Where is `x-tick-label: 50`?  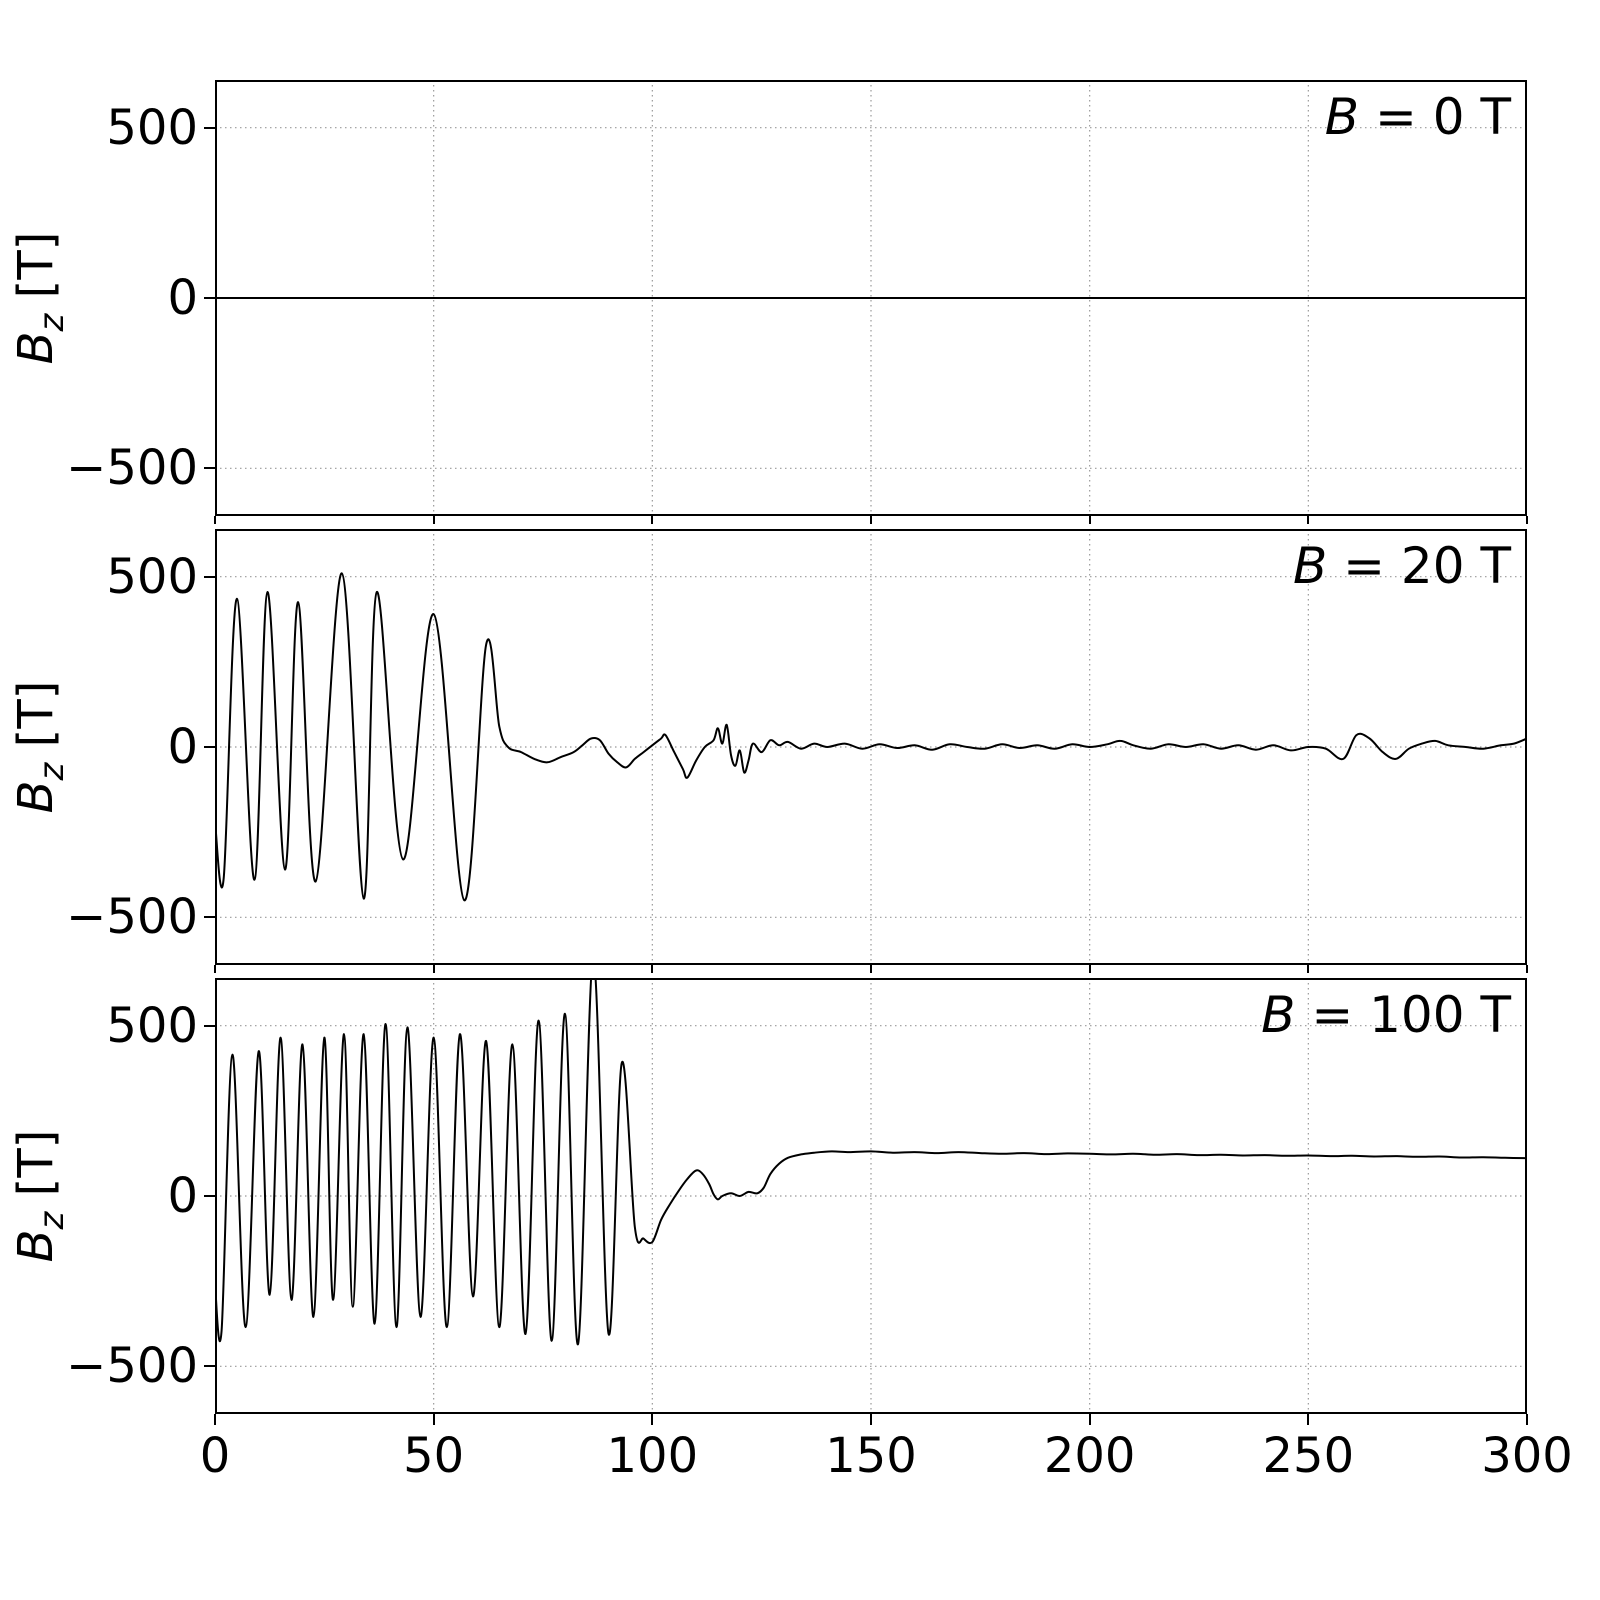
x-tick-label: 50 is located at coordinates (434, 1456).